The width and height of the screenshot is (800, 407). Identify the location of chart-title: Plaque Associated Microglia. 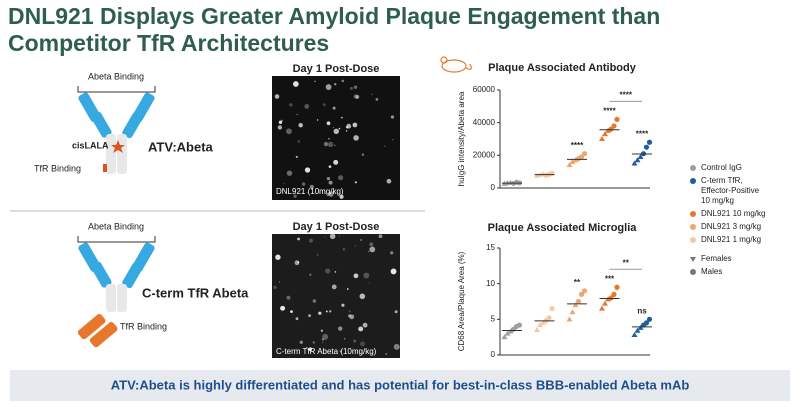
(563, 228).